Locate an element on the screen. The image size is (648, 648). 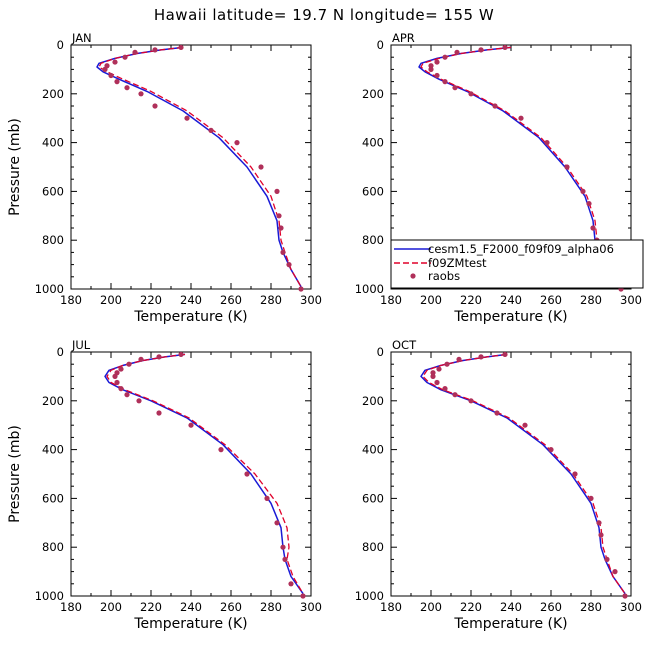
panel-title: OCT is located at coordinates (404, 345).